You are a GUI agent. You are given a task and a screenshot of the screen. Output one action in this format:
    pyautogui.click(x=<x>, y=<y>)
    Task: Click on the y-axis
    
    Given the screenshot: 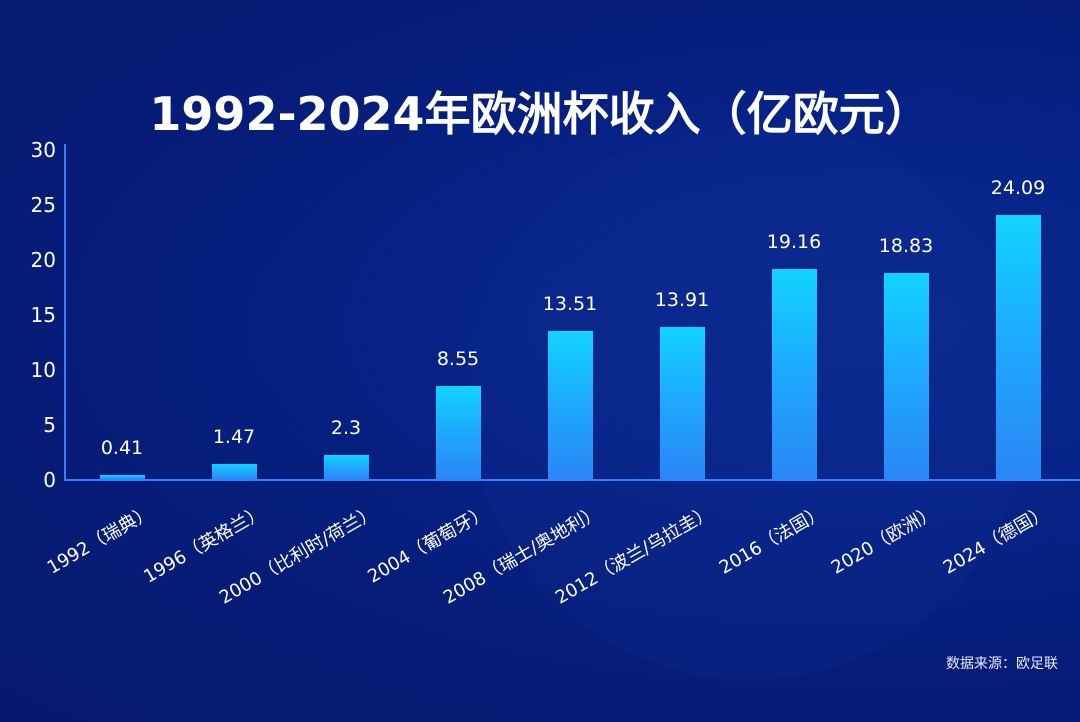 What is the action you would take?
    pyautogui.click(x=65, y=312)
    